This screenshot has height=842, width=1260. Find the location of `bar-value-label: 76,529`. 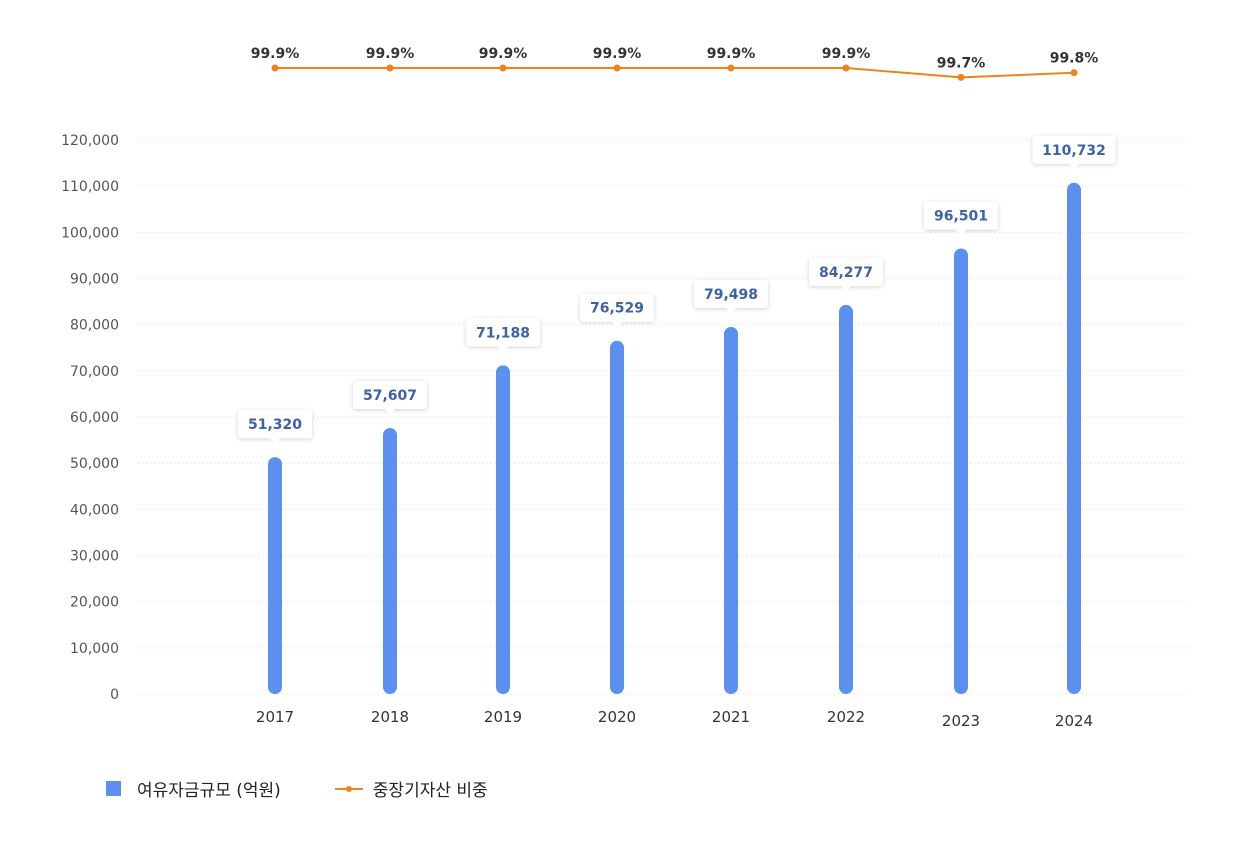

bar-value-label: 76,529 is located at coordinates (617, 309).